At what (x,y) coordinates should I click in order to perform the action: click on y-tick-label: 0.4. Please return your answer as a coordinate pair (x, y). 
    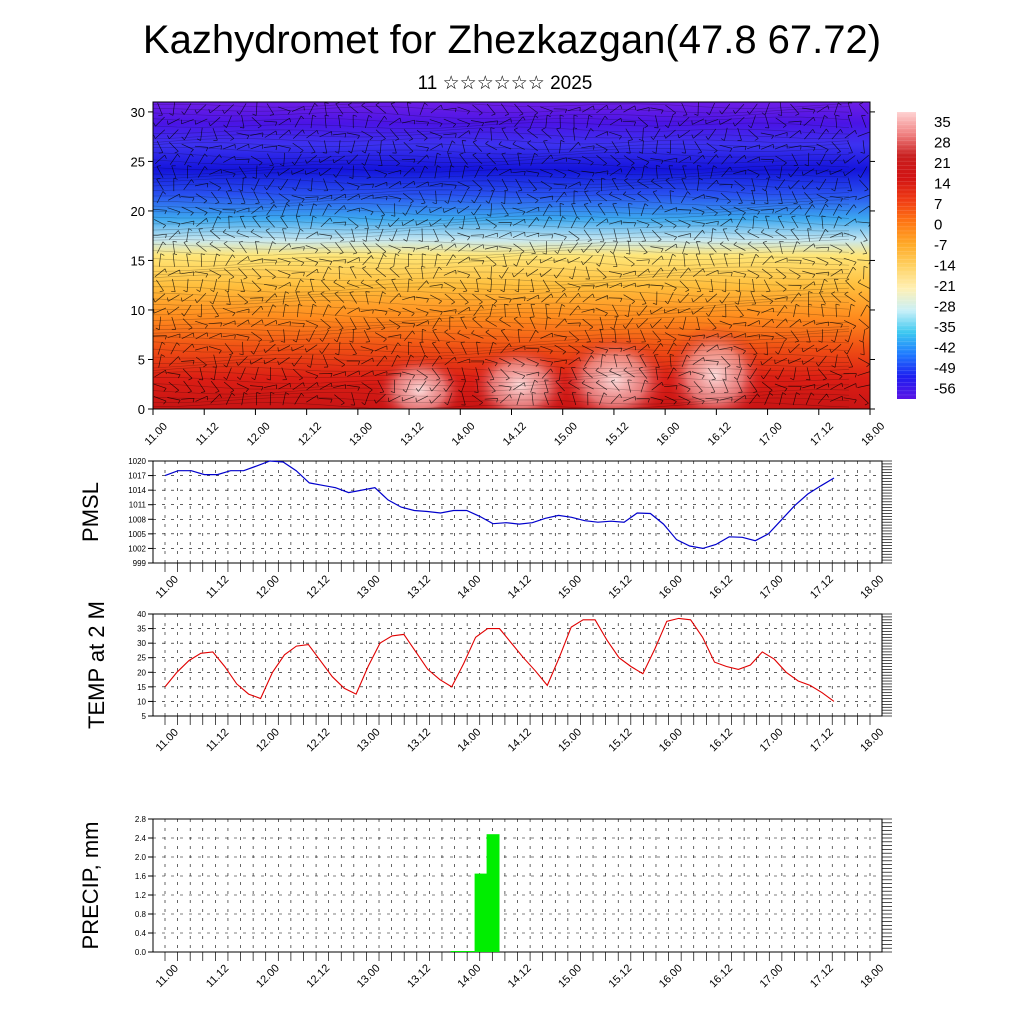
    Looking at the image, I should click on (141, 933).